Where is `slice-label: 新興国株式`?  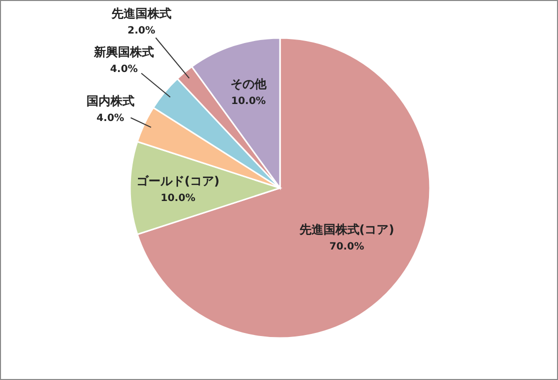
slice-label: 新興国株式 is located at coordinates (123, 51).